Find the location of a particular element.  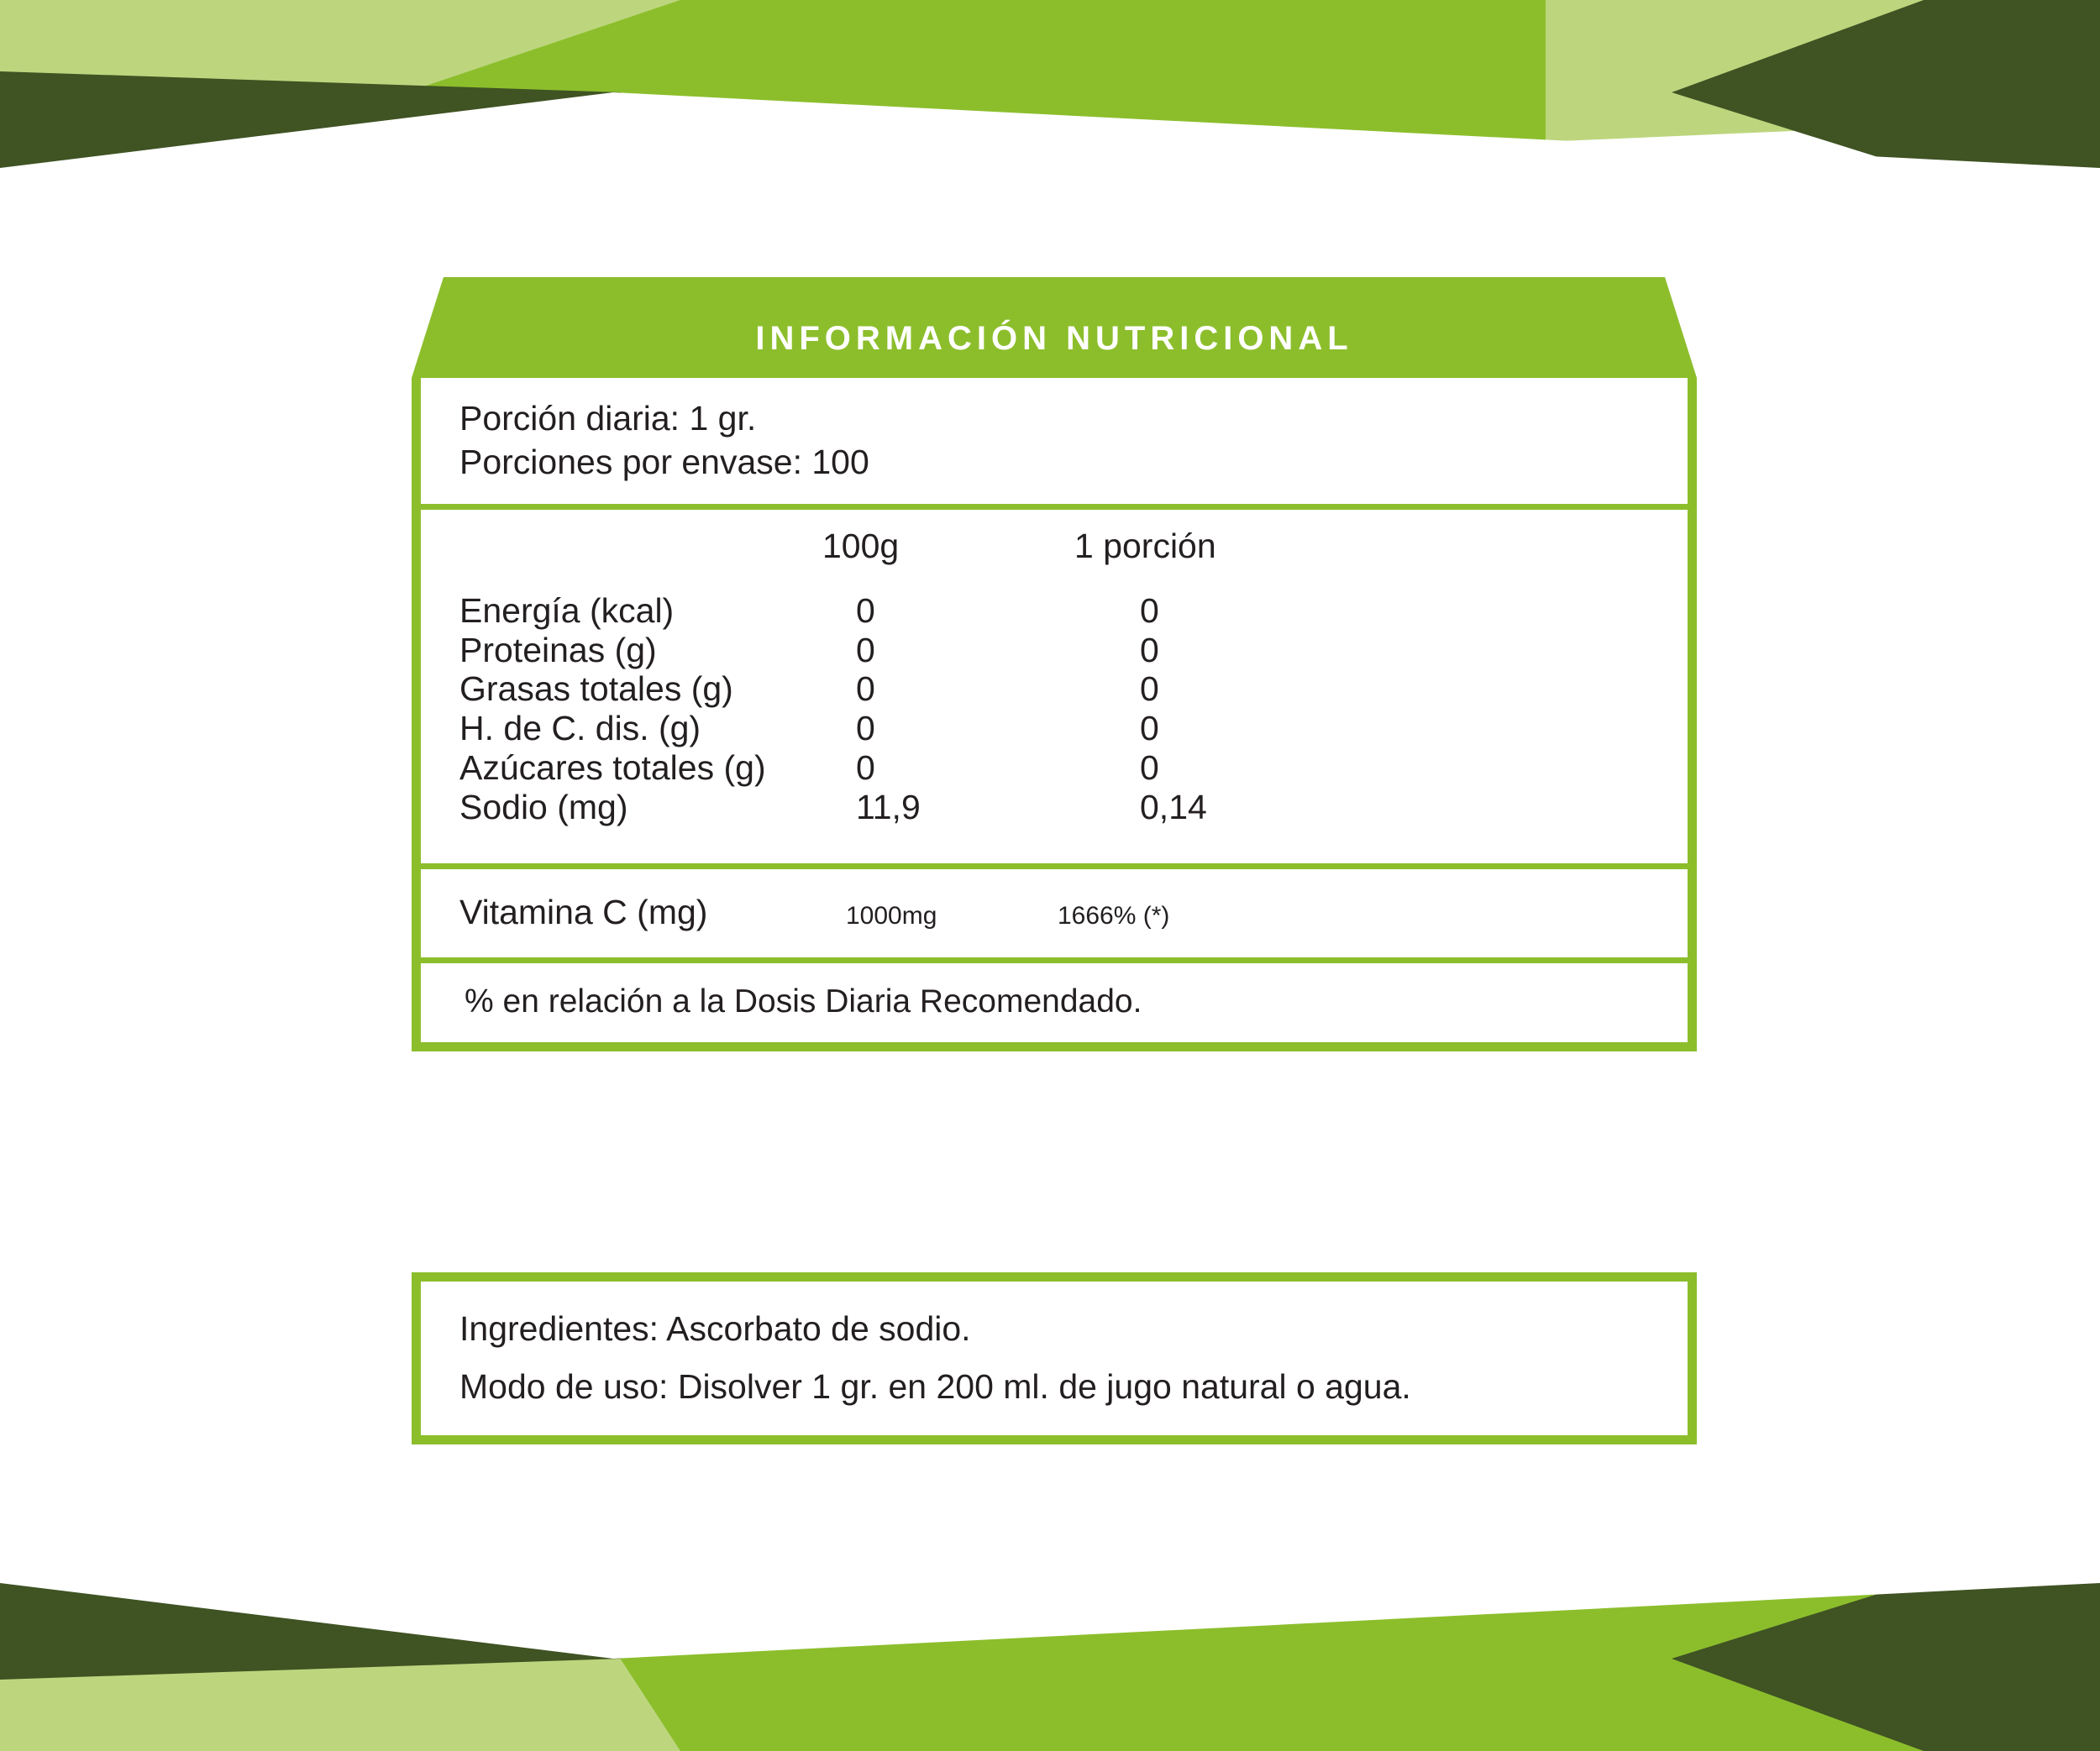

nutrient-name: Sodio (mg) is located at coordinates (543, 806).